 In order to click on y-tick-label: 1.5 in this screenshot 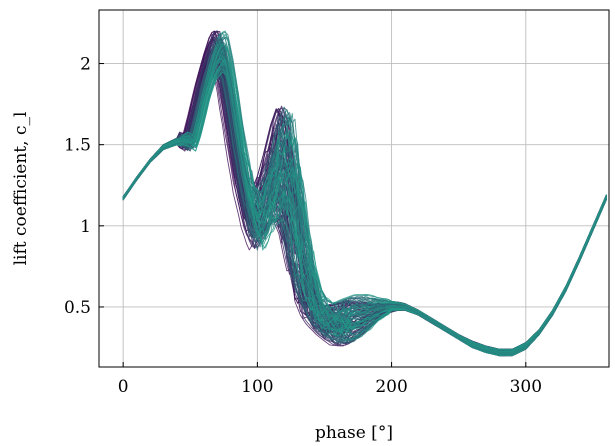, I will do `click(77, 146)`.